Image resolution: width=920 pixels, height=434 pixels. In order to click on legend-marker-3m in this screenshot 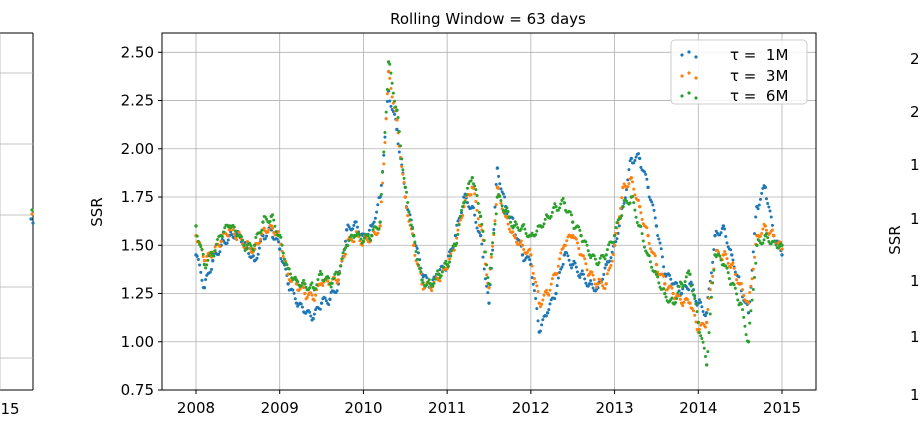, I will do `click(682, 76)`.